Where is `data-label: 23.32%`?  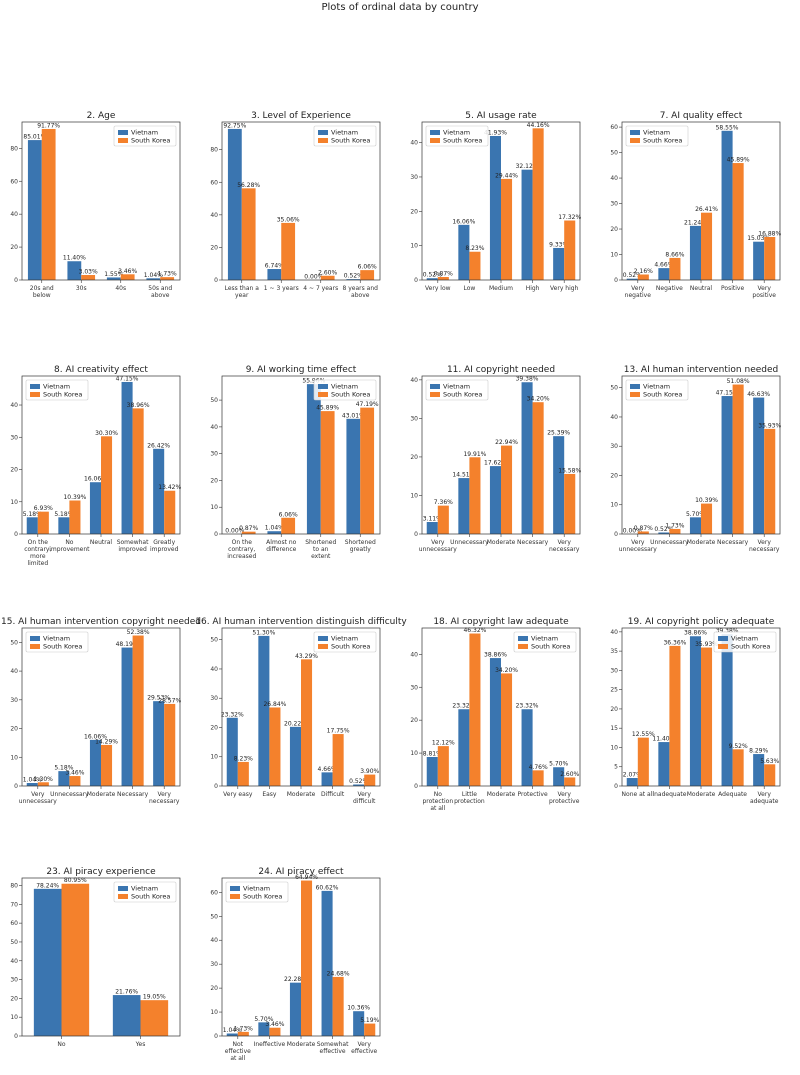 data-label: 23.32% is located at coordinates (527, 706).